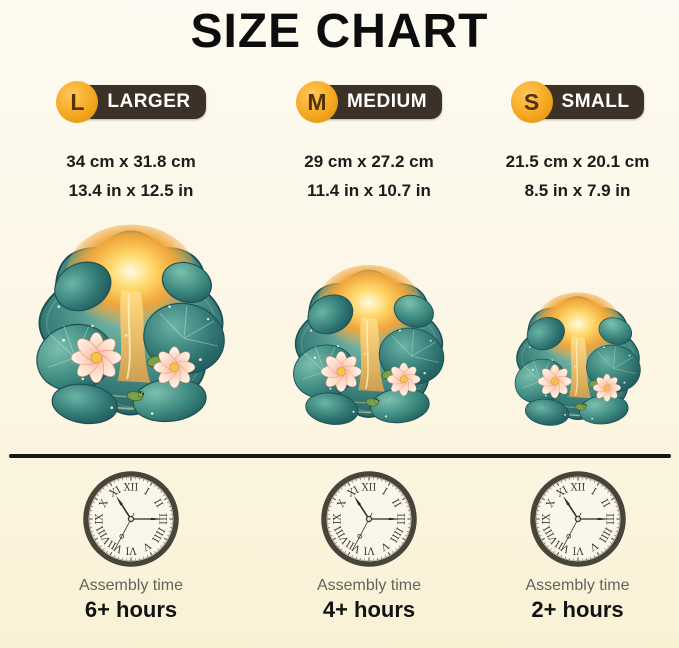 This screenshot has height=648, width=679. I want to click on dimensions-cm-larger: 34 cm x 31.8 cm, so click(131, 161).